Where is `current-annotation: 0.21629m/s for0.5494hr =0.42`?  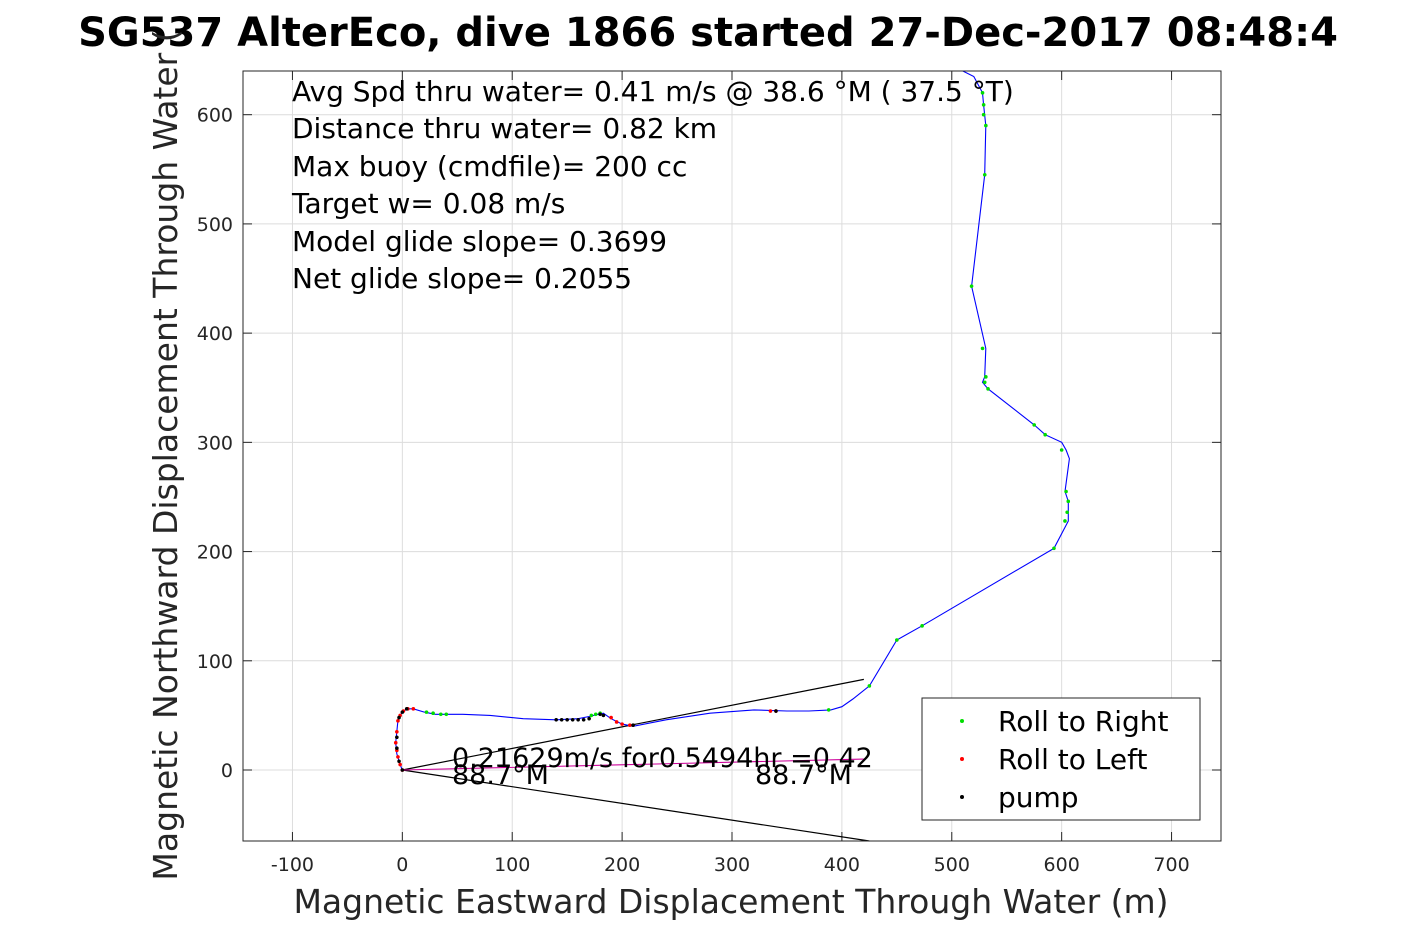
current-annotation: 0.21629m/s for0.5494hr =0.42 is located at coordinates (662, 758).